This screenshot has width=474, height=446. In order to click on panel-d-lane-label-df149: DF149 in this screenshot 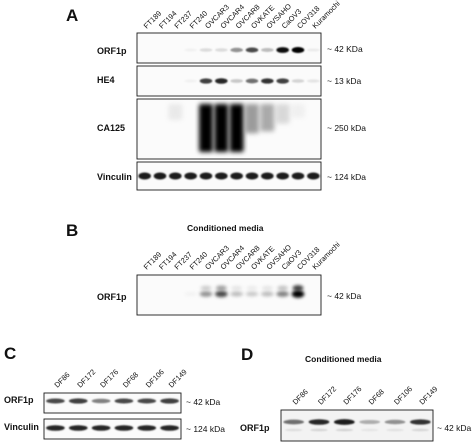, I will do `click(428, 395)`.